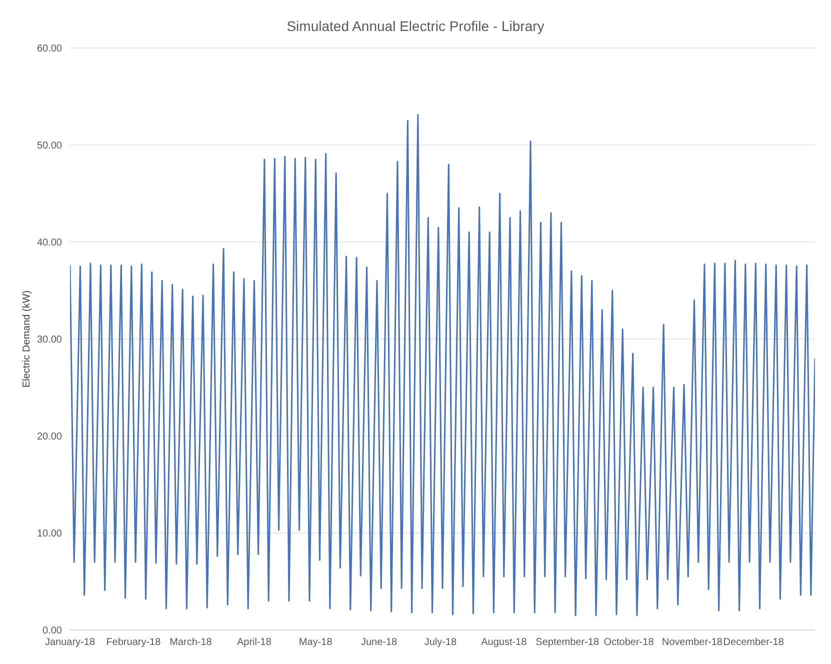  I want to click on y-tick-label: 30.00, so click(49, 340).